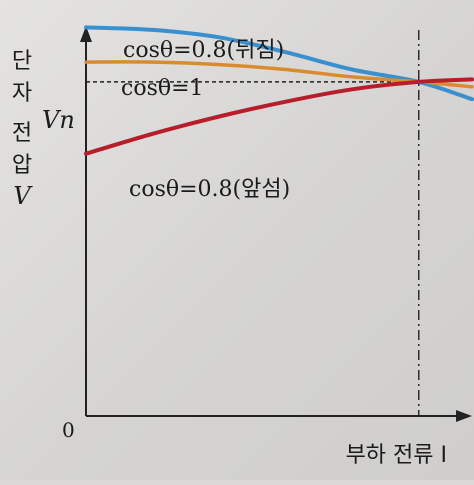 This screenshot has width=474, height=485. Describe the element at coordinates (86, 34) in the screenshot. I see `y-axis-arrow` at that location.